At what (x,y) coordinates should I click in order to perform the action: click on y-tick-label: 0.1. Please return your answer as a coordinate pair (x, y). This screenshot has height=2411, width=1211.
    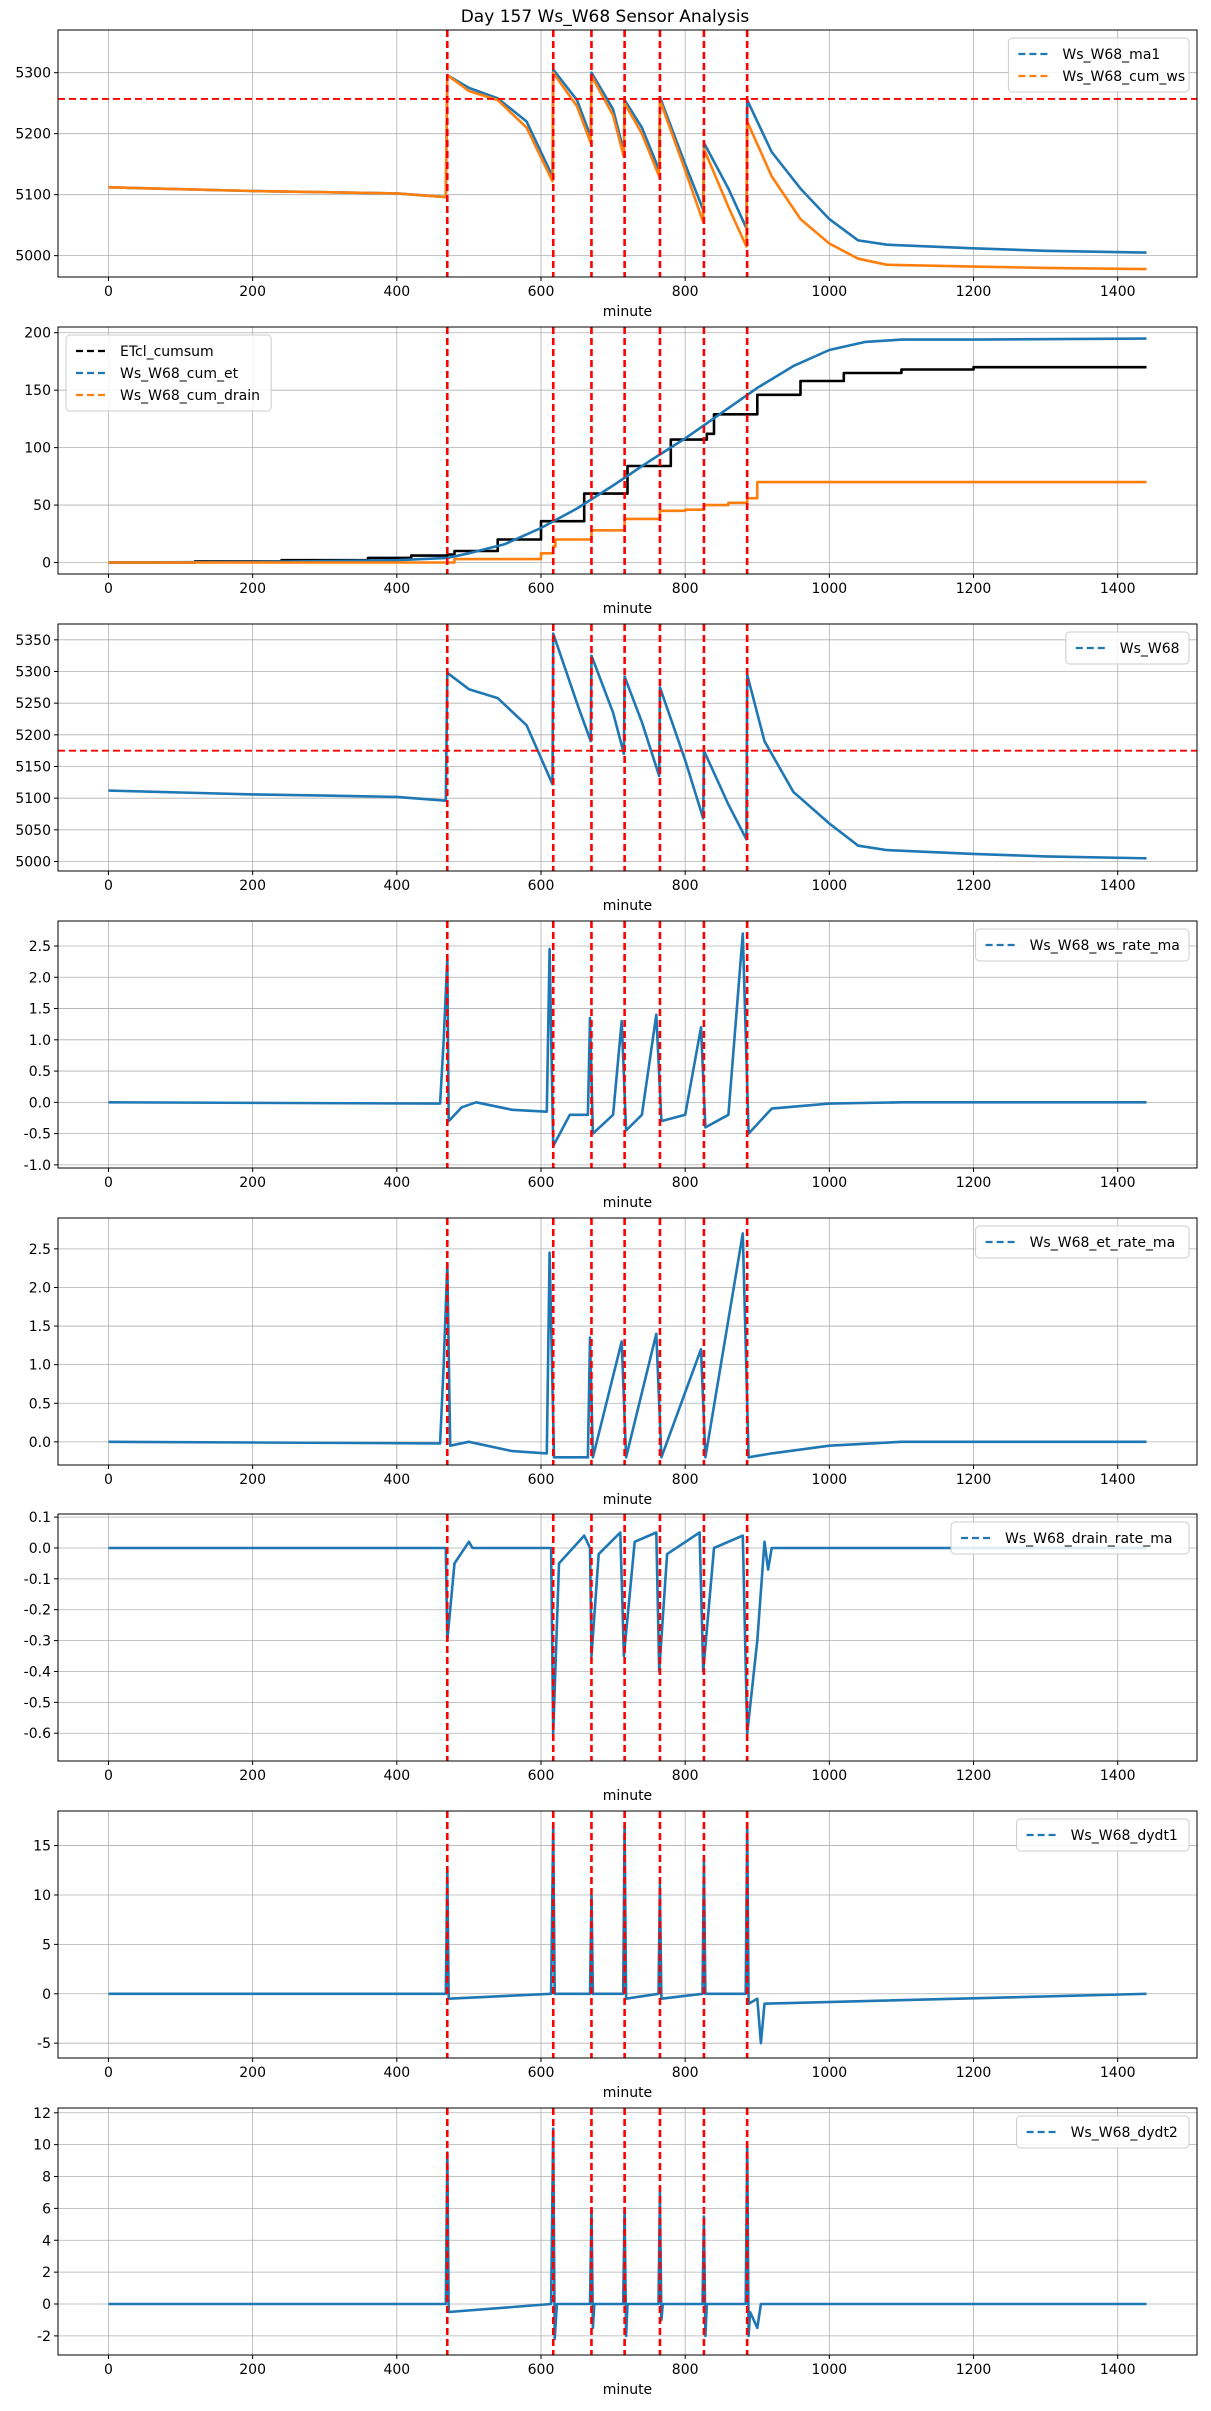
    Looking at the image, I should click on (40, 1518).